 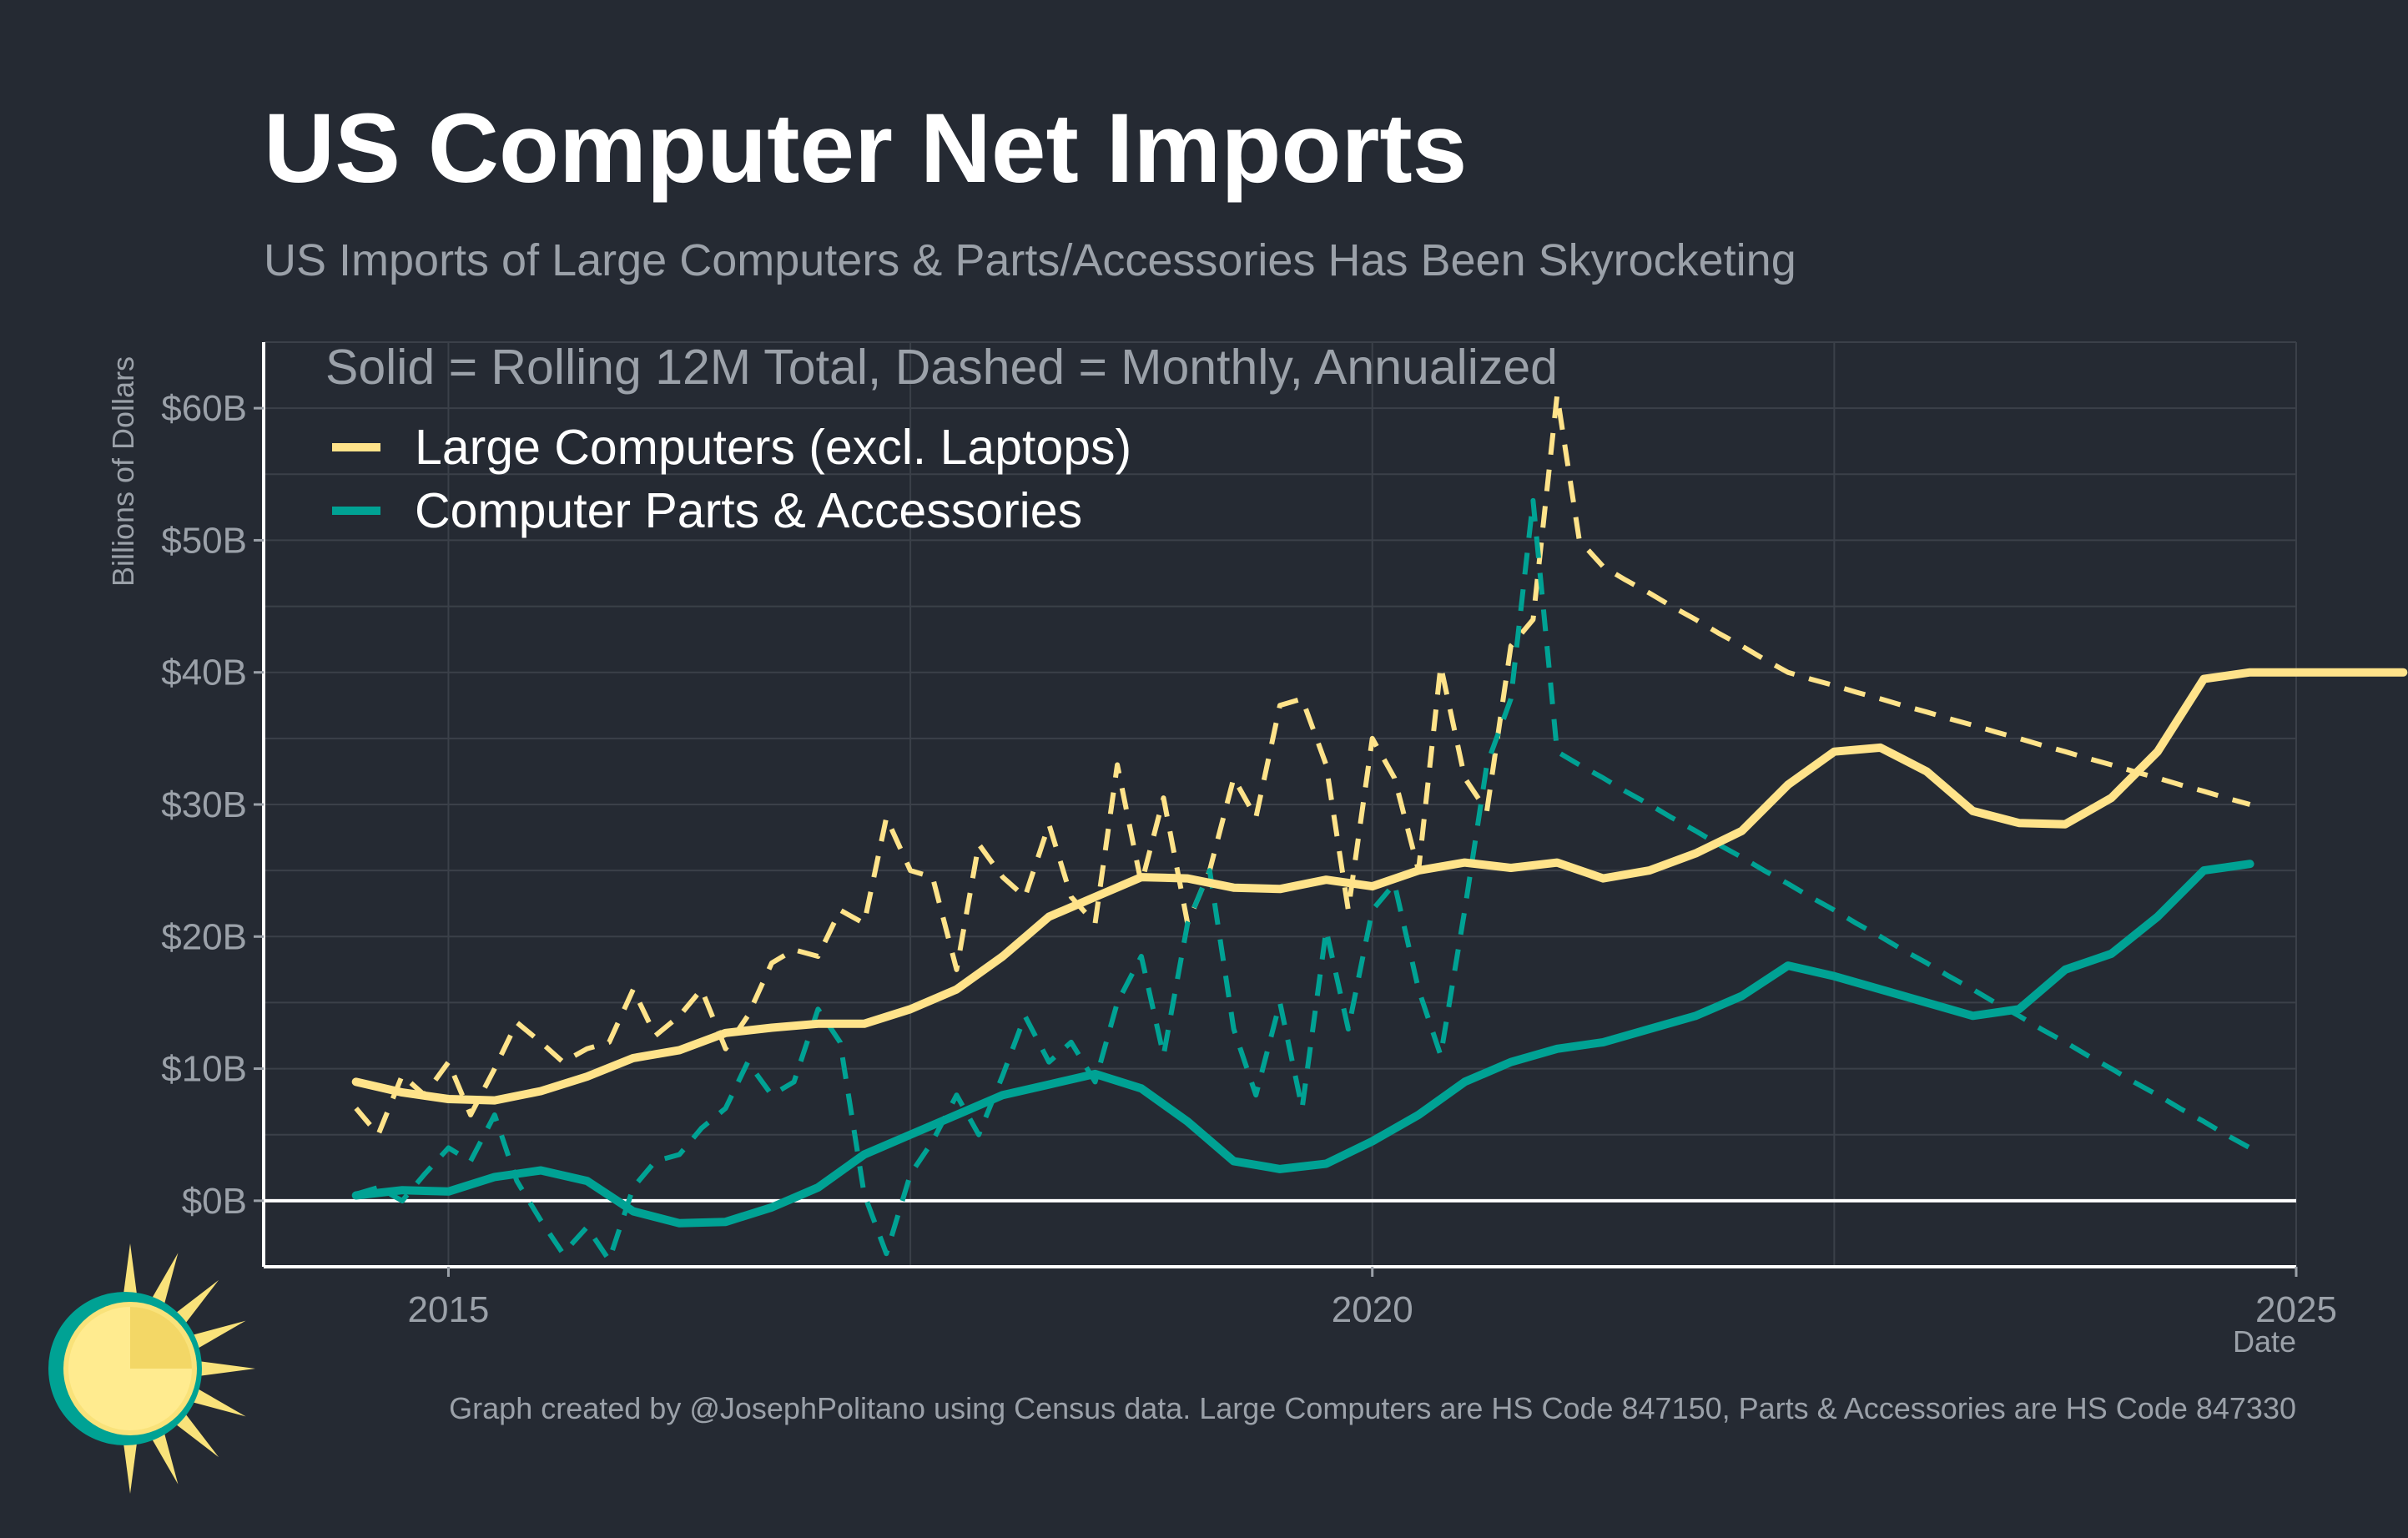 What do you see at coordinates (123, 471) in the screenshot?
I see `y-axis-label: Billions of Dollars` at bounding box center [123, 471].